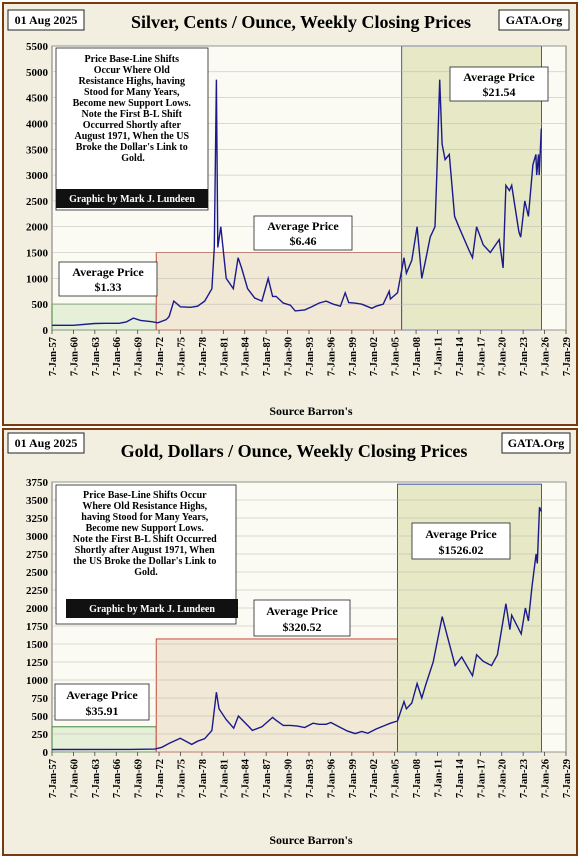  I want to click on x-tick-label: 7-Jan-26, so click(546, 778).